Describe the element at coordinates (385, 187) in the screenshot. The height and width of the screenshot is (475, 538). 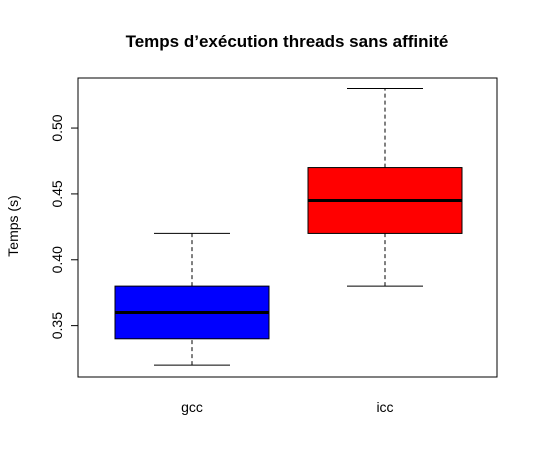
I see `box-icc` at that location.